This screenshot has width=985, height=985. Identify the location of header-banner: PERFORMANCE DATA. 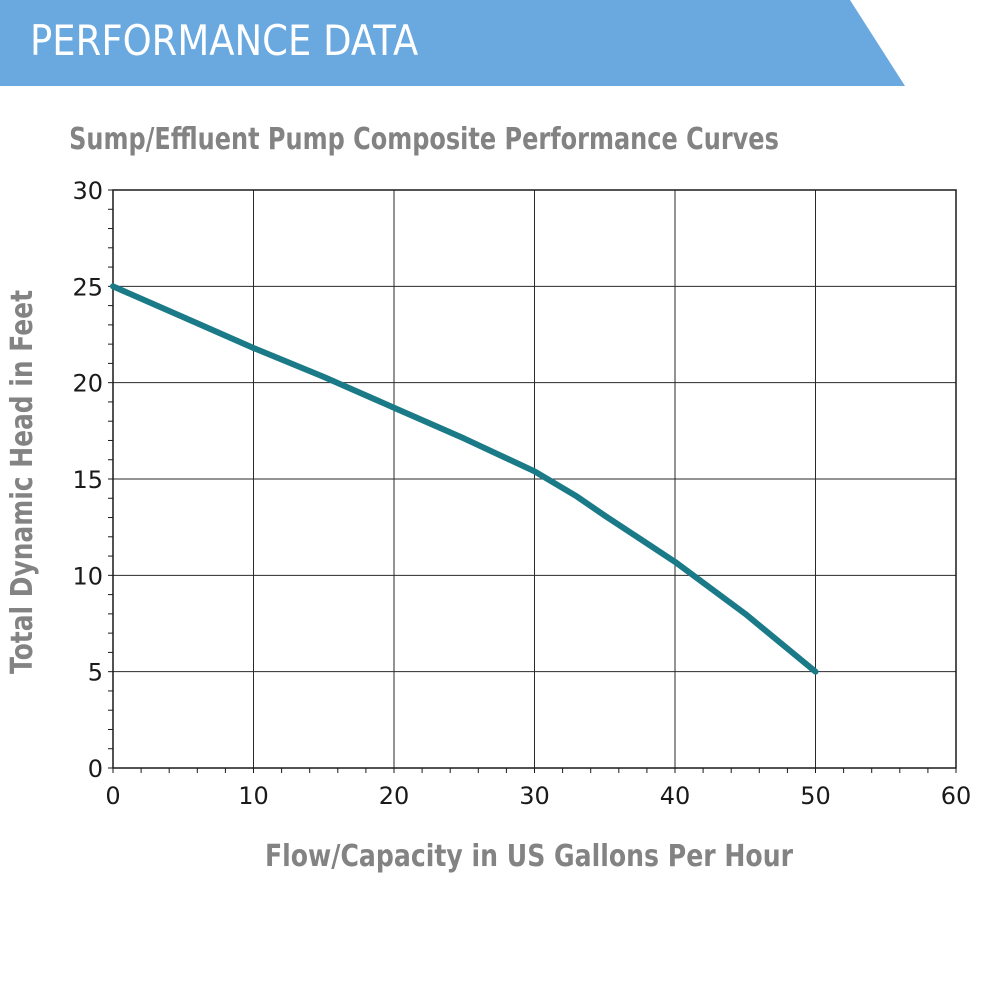
(452, 43).